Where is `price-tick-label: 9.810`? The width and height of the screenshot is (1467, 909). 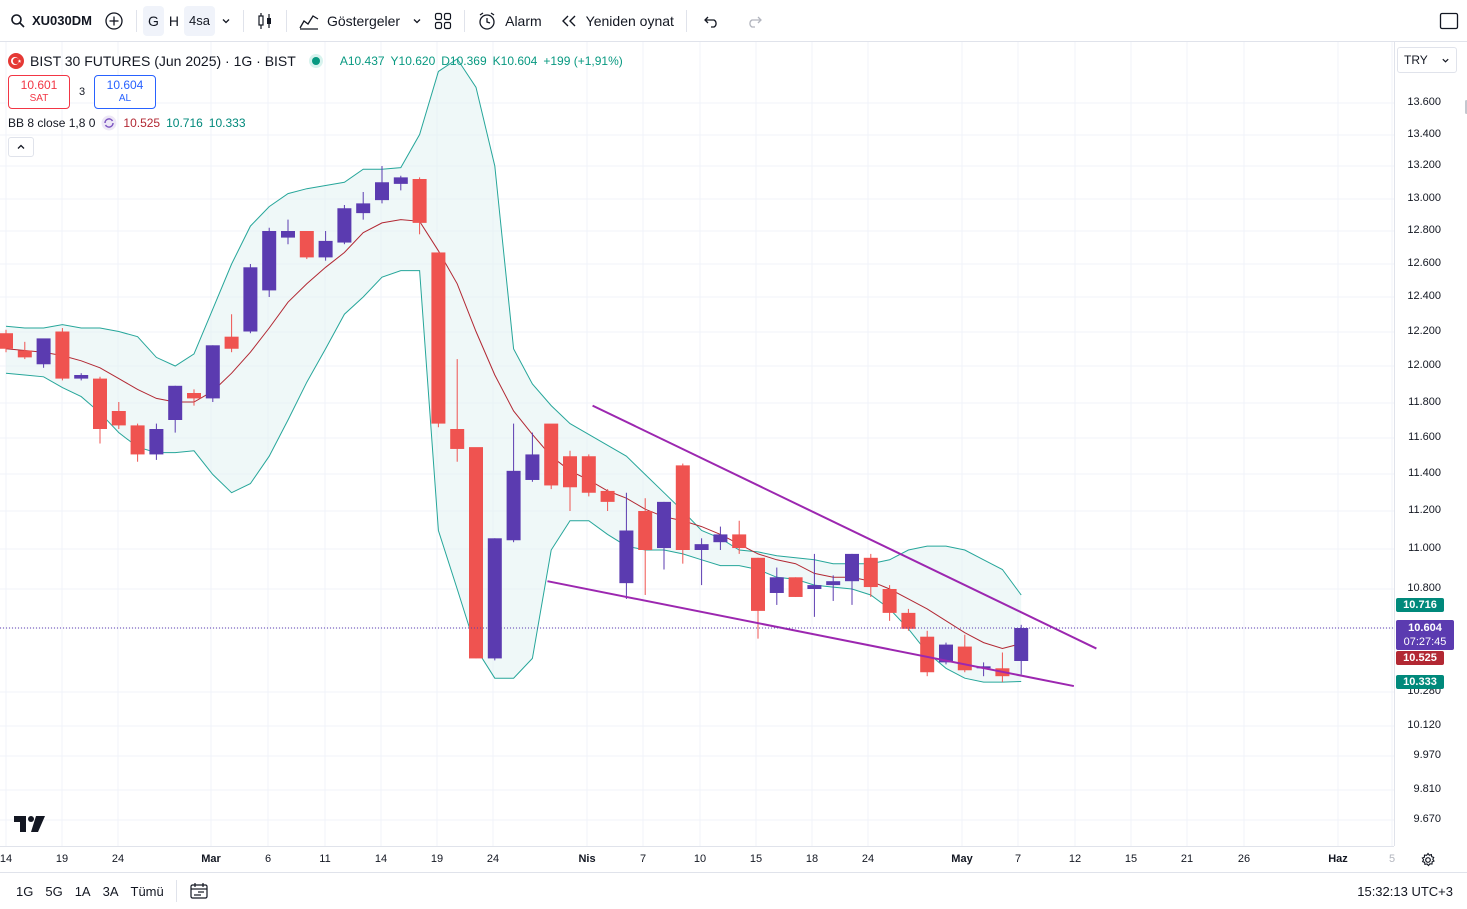 price-tick-label: 9.810 is located at coordinates (1427, 789).